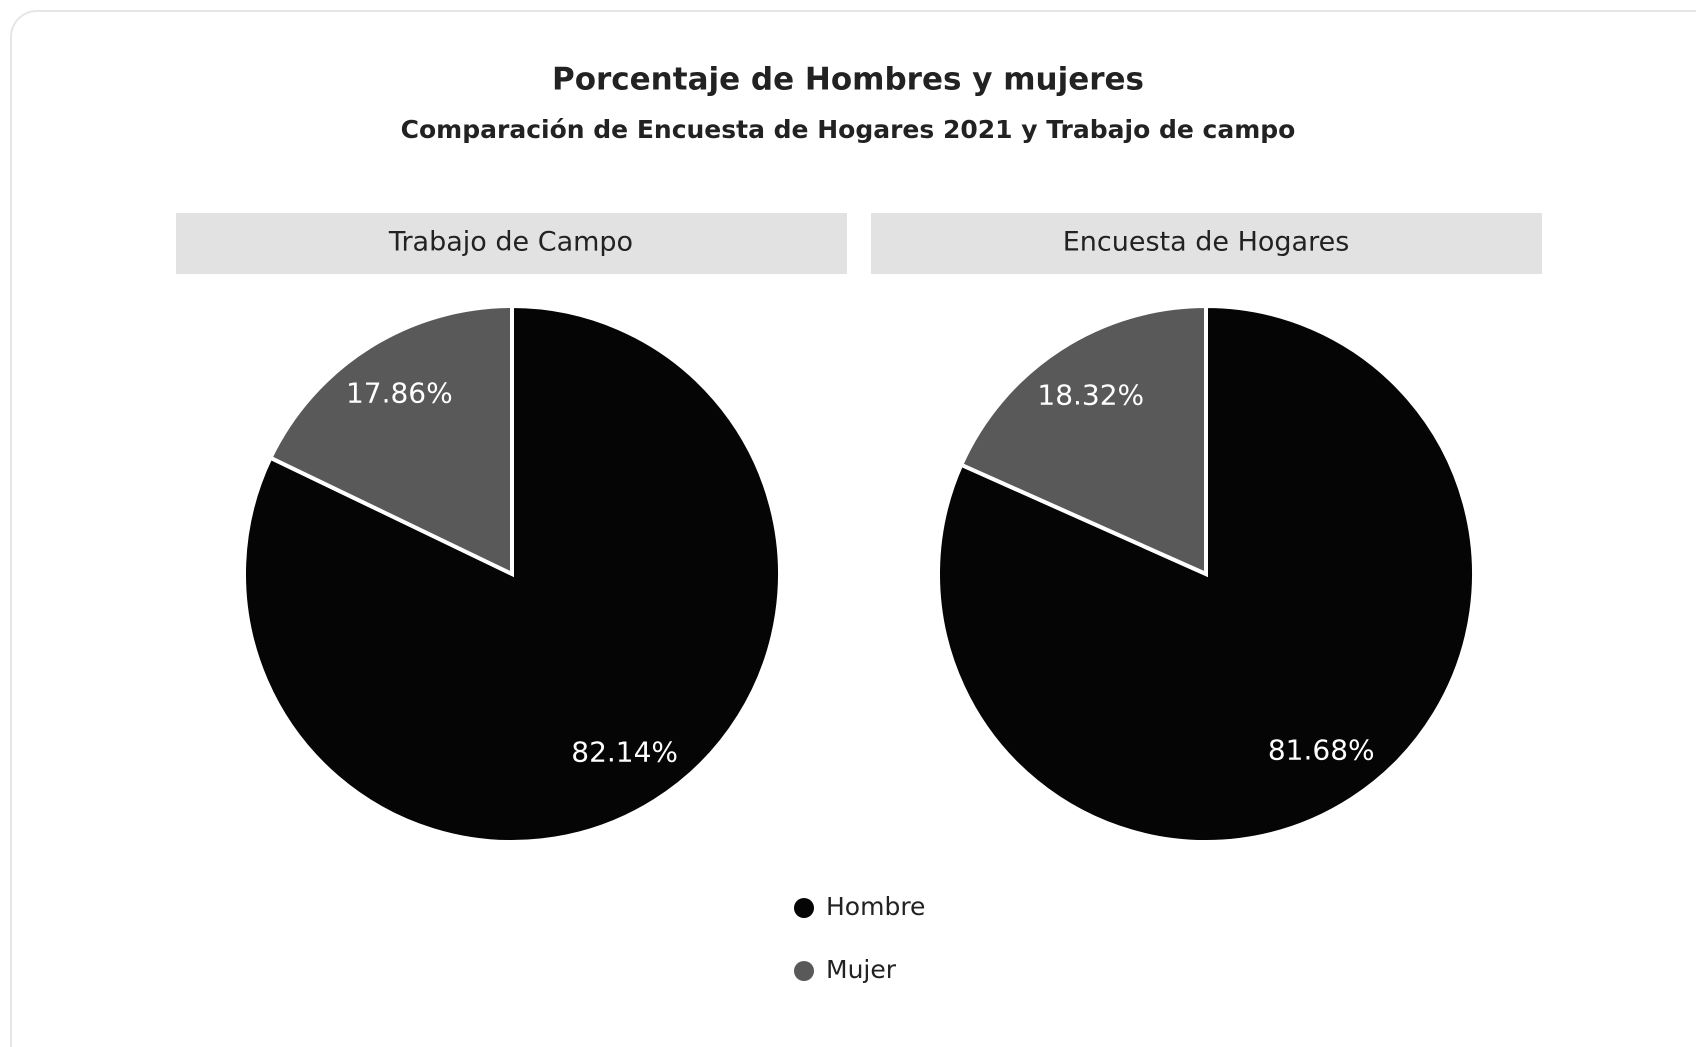 The height and width of the screenshot is (1047, 1696). I want to click on legend-label: Hombre, so click(875, 906).